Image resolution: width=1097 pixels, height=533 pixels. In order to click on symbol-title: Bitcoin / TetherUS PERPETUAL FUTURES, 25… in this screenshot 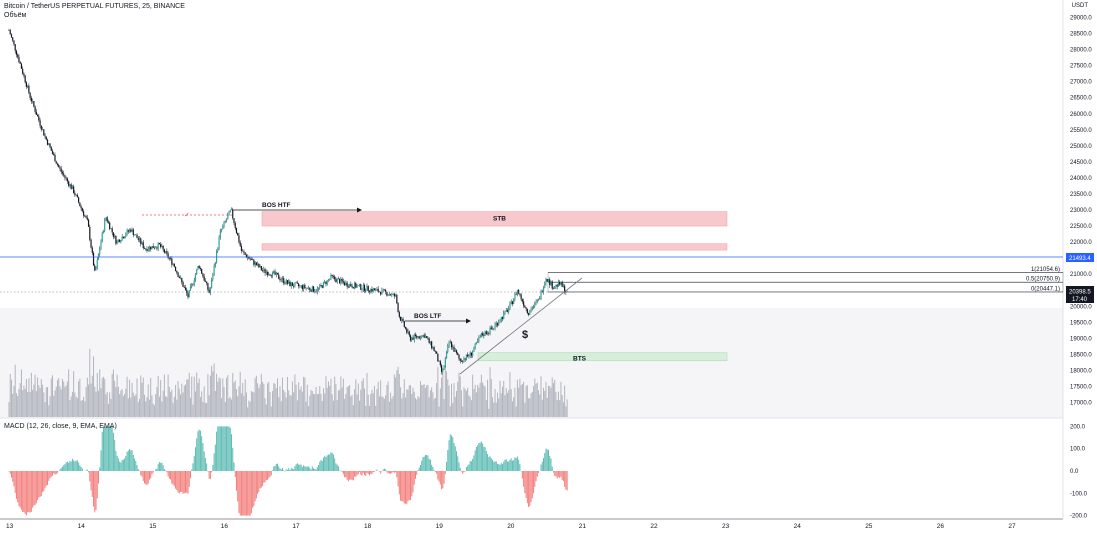, I will do `click(94, 6)`.